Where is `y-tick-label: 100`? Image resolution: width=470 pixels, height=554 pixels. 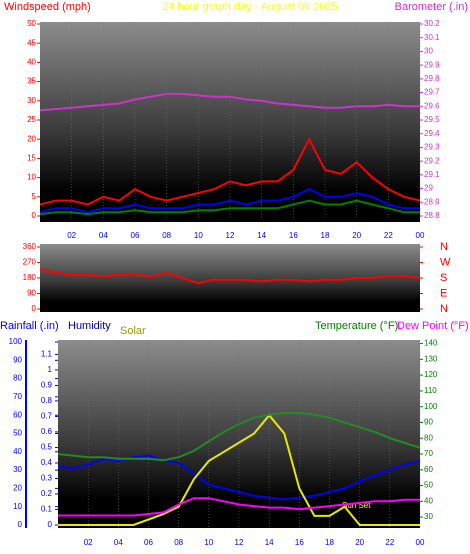
y-tick-label: 100 is located at coordinates (16, 341).